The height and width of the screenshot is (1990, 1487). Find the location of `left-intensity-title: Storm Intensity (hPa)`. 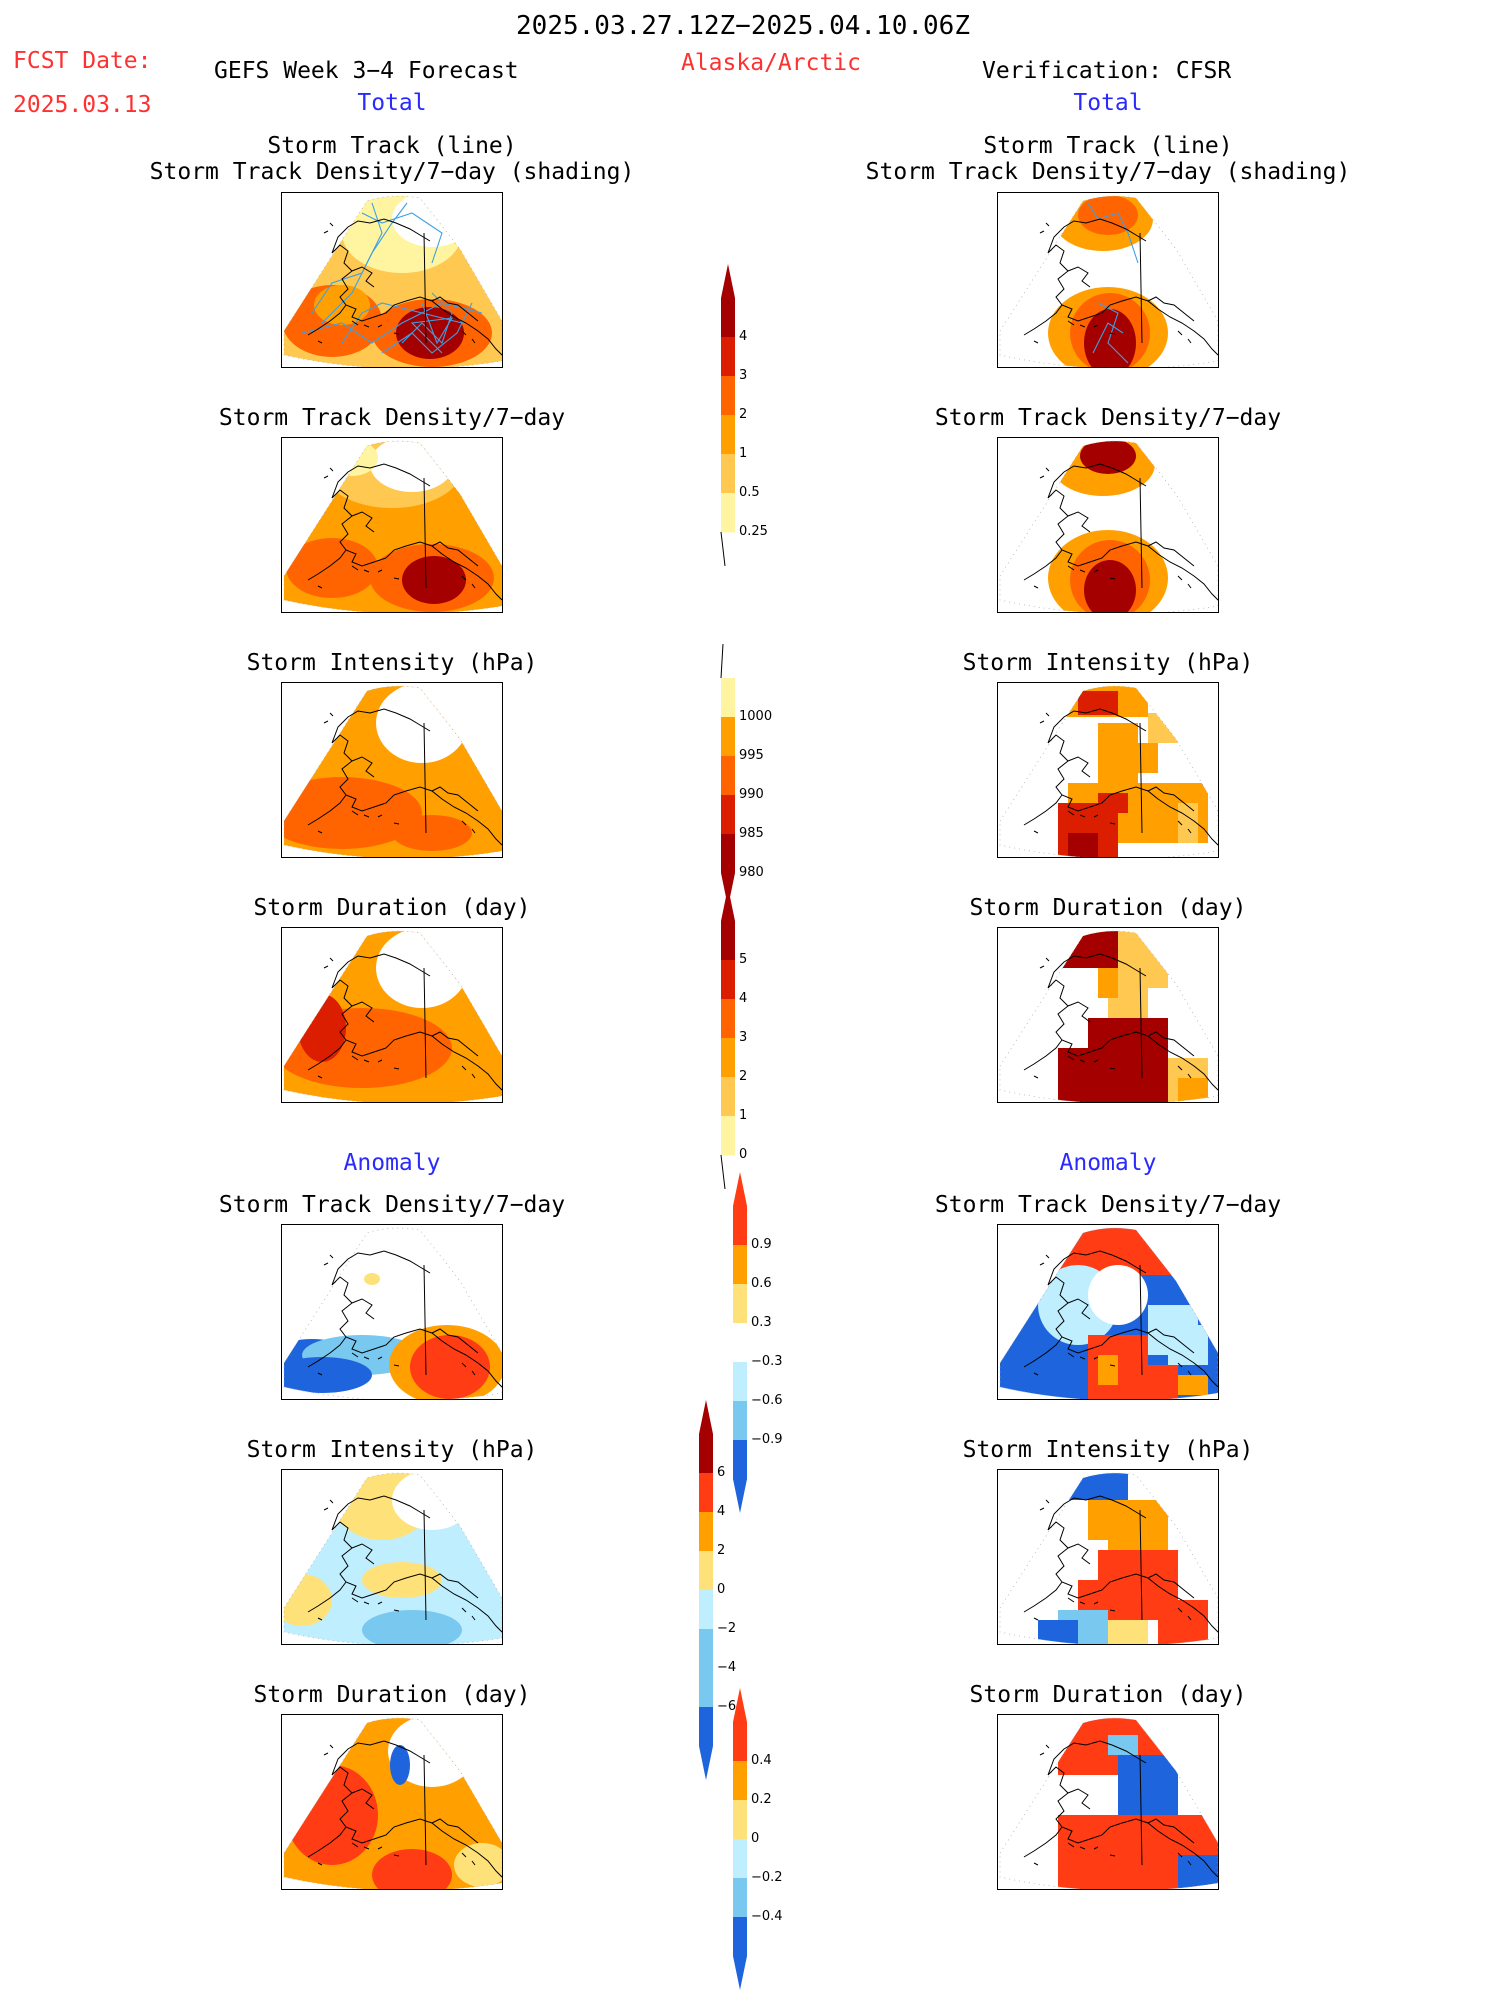

left-intensity-title: Storm Intensity (hPa) is located at coordinates (392, 663).